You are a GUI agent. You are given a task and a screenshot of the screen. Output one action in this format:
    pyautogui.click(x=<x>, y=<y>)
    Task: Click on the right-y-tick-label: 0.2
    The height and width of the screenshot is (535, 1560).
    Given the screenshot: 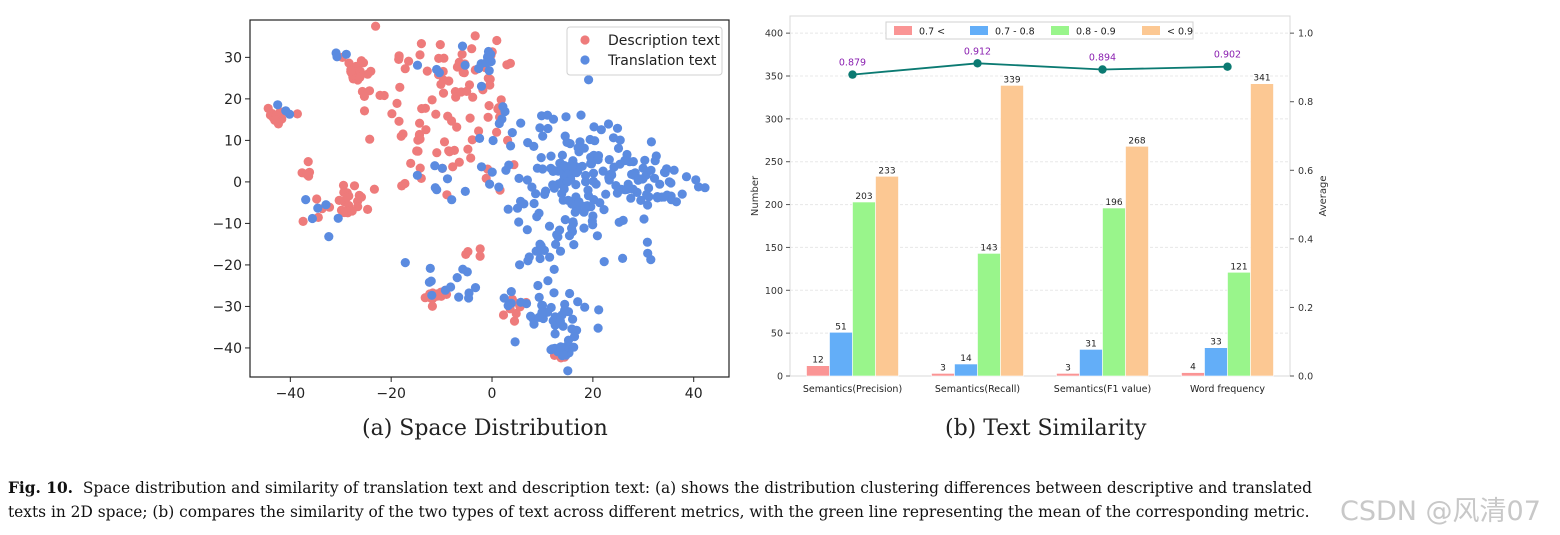 What is the action you would take?
    pyautogui.click(x=1305, y=308)
    